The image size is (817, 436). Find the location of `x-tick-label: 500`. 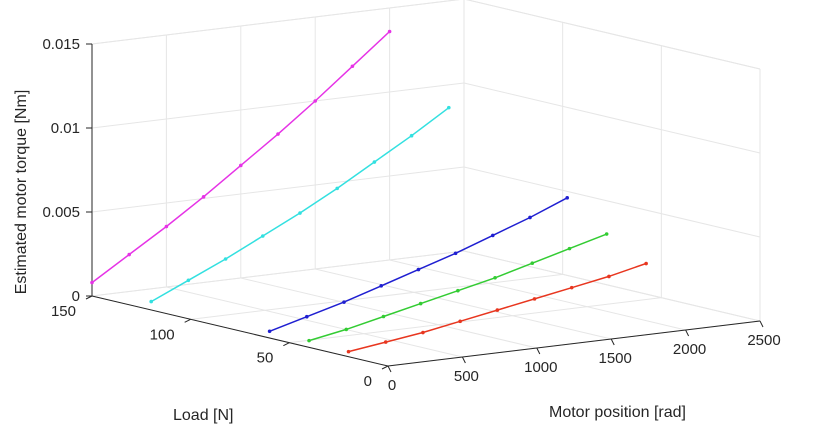

x-tick-label: 500 is located at coordinates (466, 376).